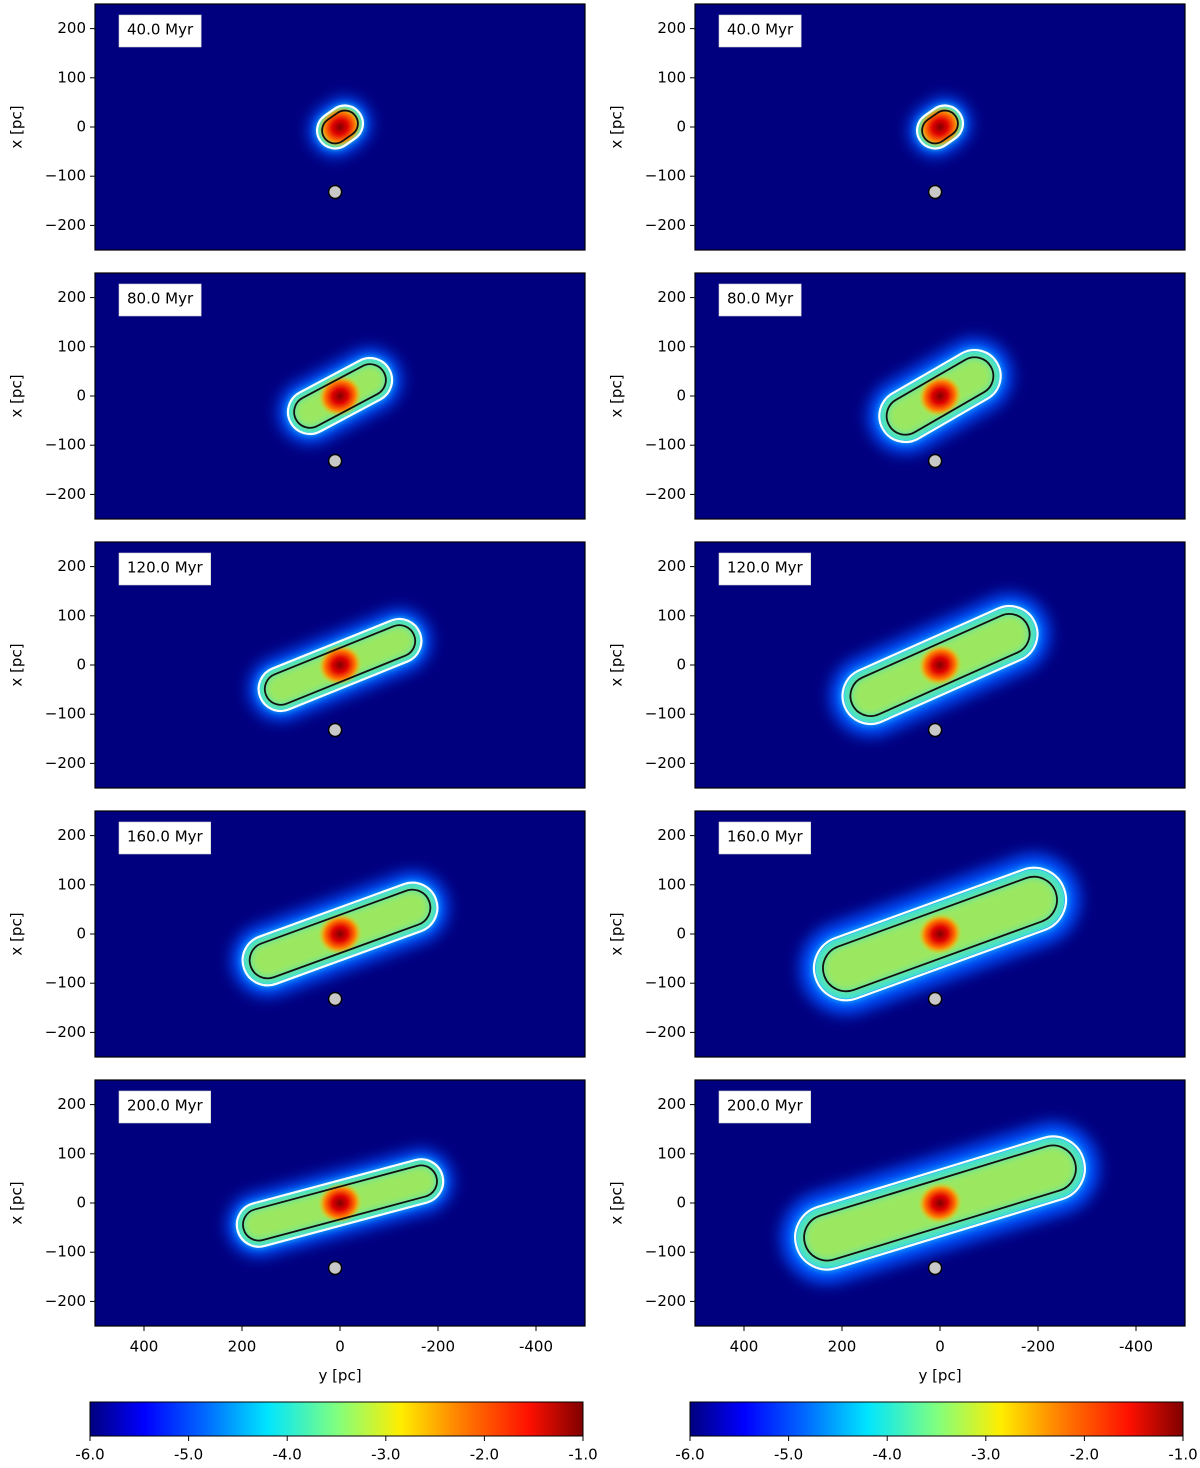 This screenshot has height=1468, width=1200. I want to click on time-label: 80.0 Myr, so click(160, 299).